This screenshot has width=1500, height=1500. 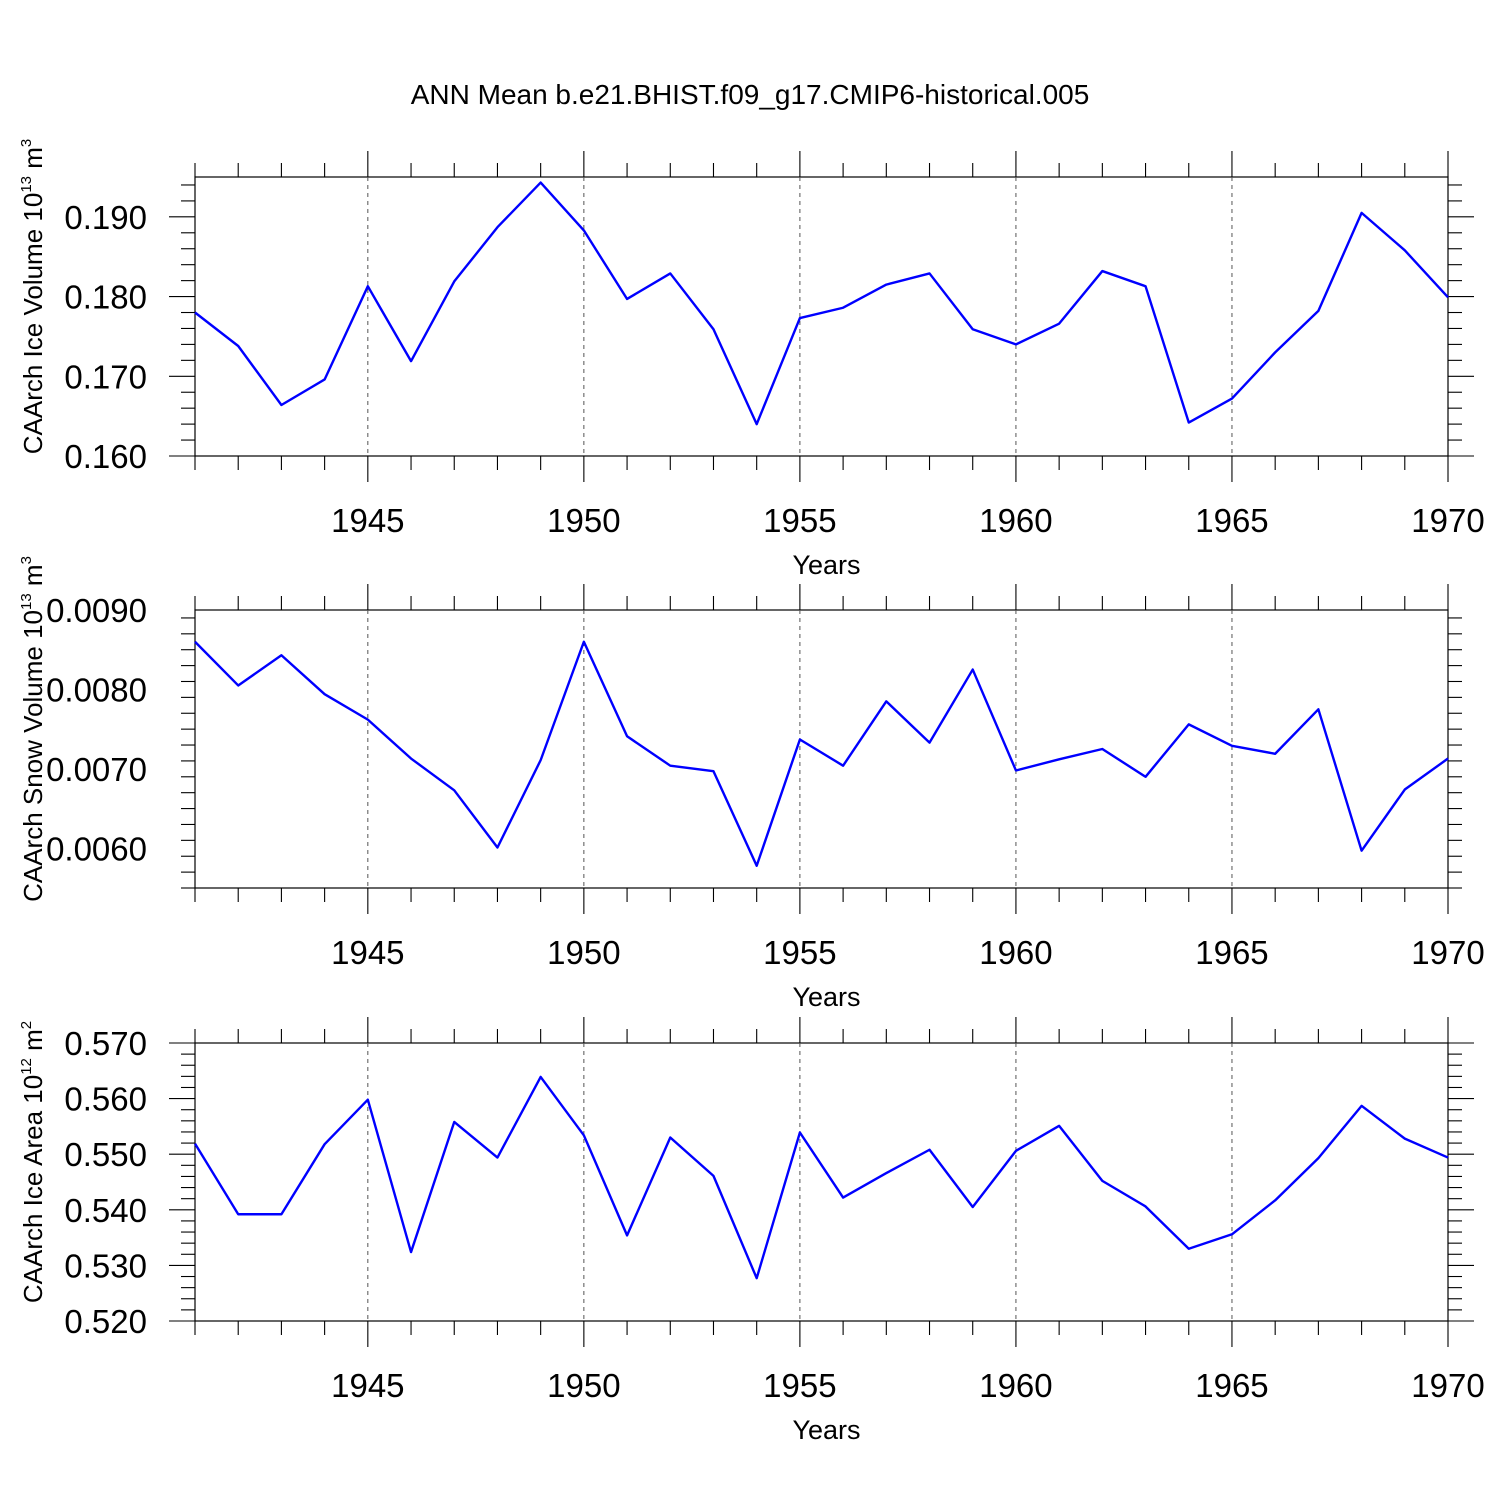 What do you see at coordinates (105, 1043) in the screenshot?
I see `y-tick-label: 0.570` at bounding box center [105, 1043].